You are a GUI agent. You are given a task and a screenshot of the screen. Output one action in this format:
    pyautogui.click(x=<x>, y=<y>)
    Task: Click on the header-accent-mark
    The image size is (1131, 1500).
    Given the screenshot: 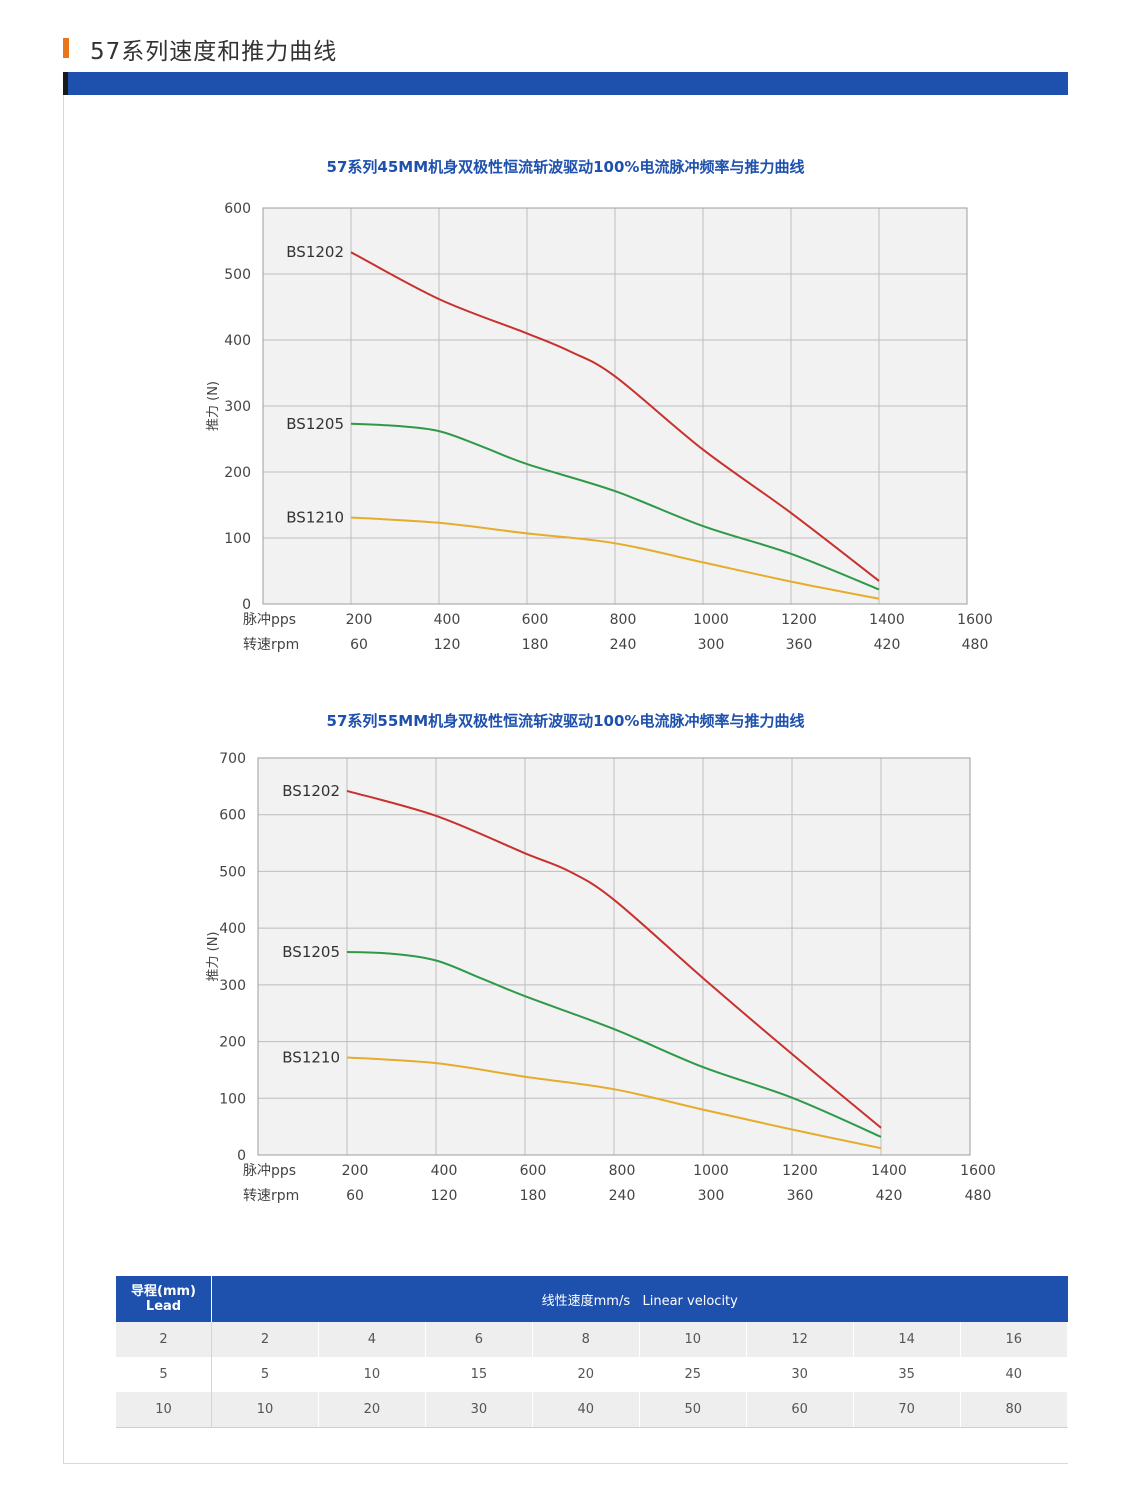 What is the action you would take?
    pyautogui.click(x=66, y=48)
    